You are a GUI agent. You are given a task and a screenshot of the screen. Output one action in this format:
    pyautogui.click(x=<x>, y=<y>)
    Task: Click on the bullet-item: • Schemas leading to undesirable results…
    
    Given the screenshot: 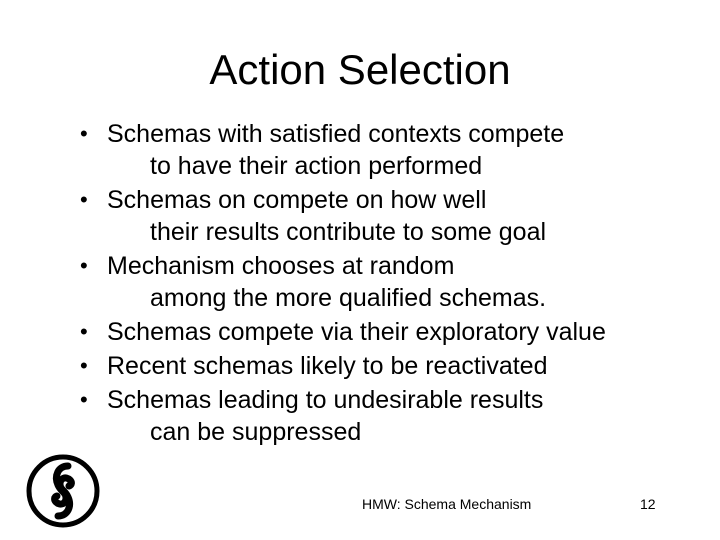 What is the action you would take?
    pyautogui.click(x=388, y=416)
    